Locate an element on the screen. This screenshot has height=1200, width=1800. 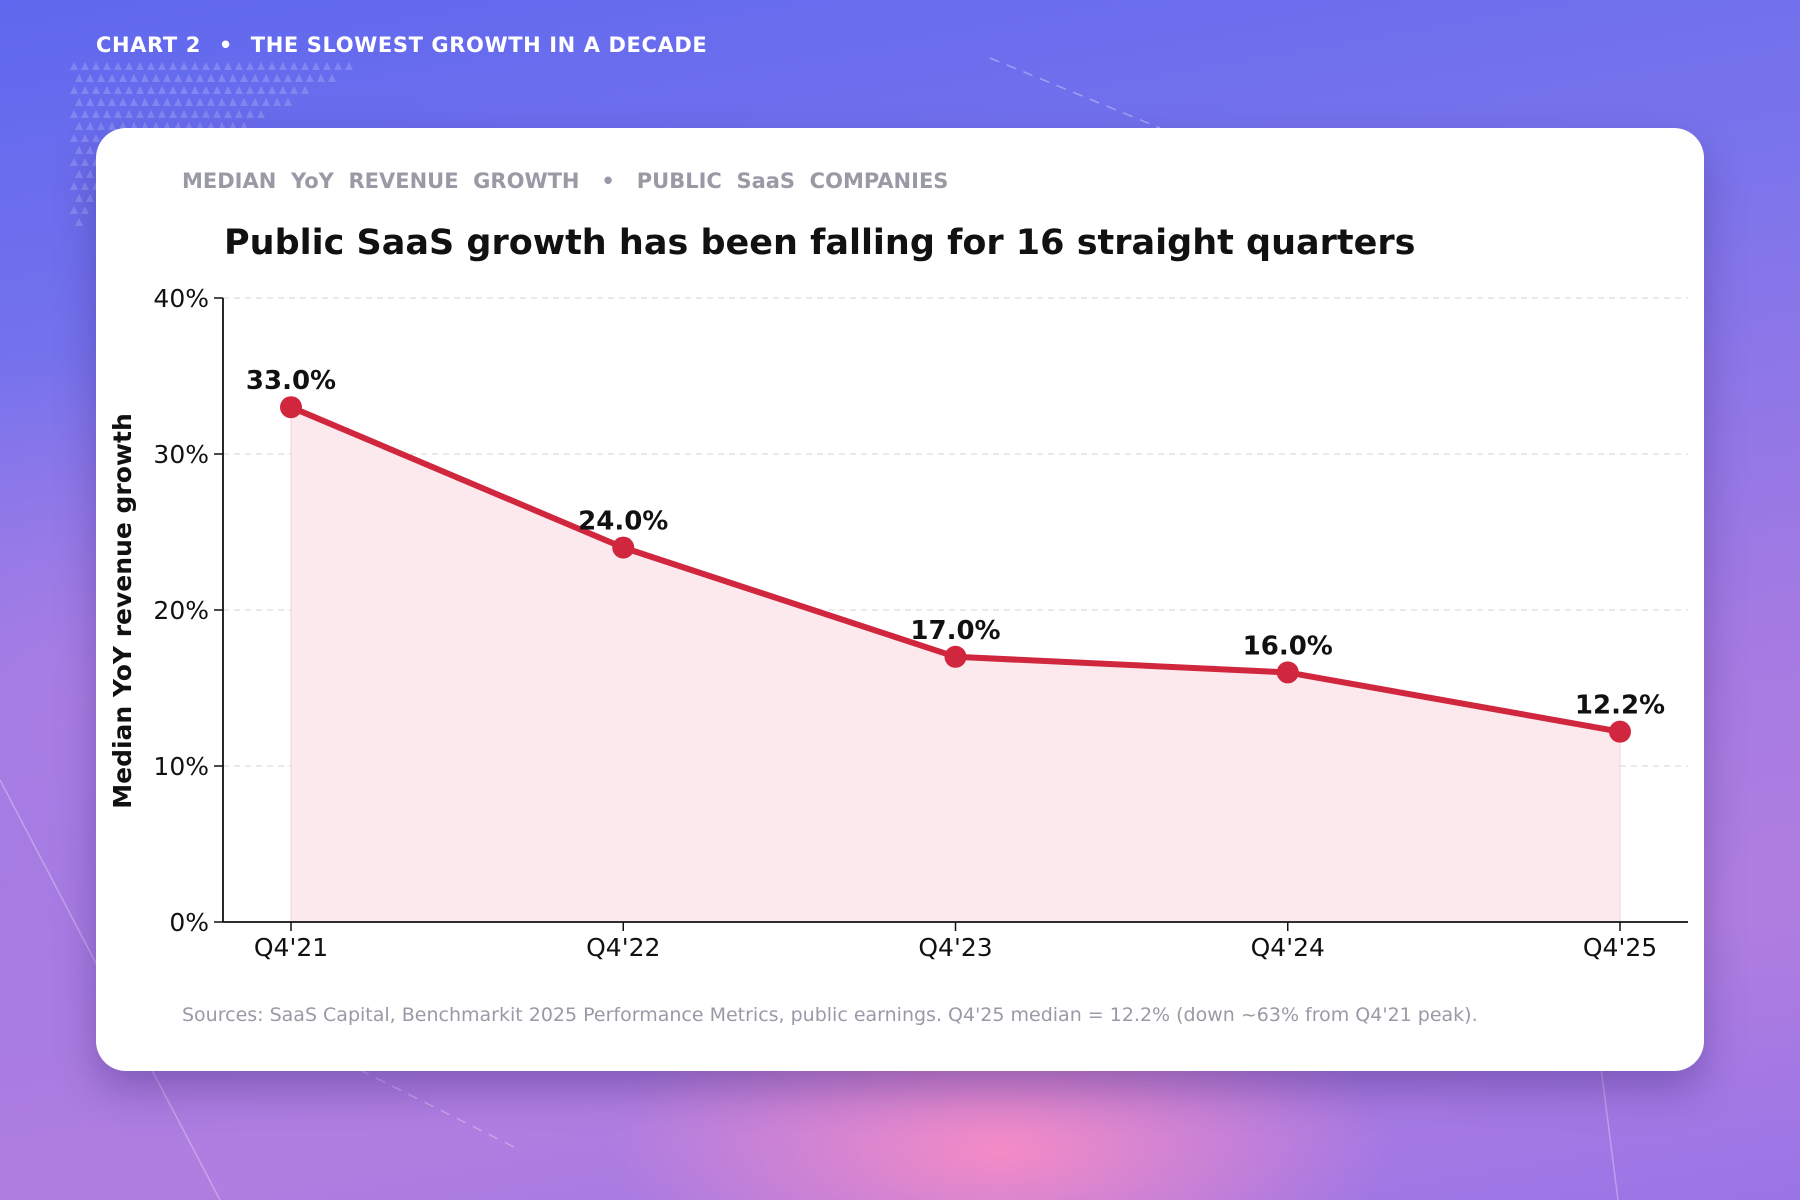
chart-number: CHART 2 is located at coordinates (148, 45).